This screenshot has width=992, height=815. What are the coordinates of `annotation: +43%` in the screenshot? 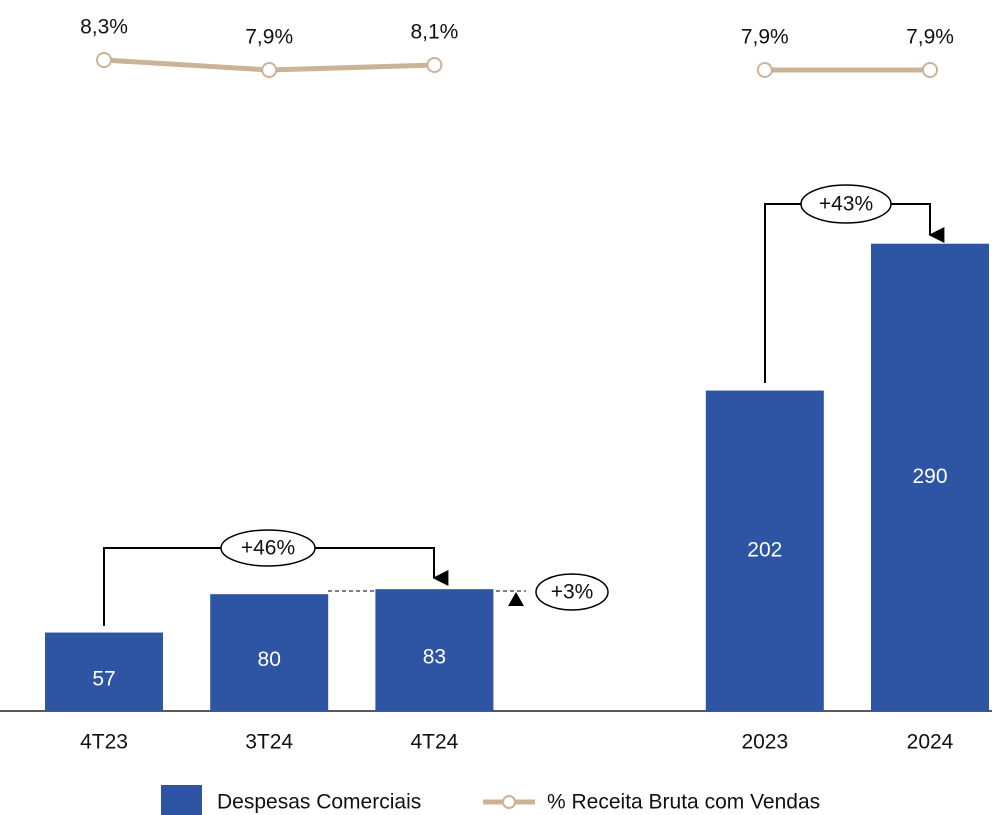 It's located at (846, 204).